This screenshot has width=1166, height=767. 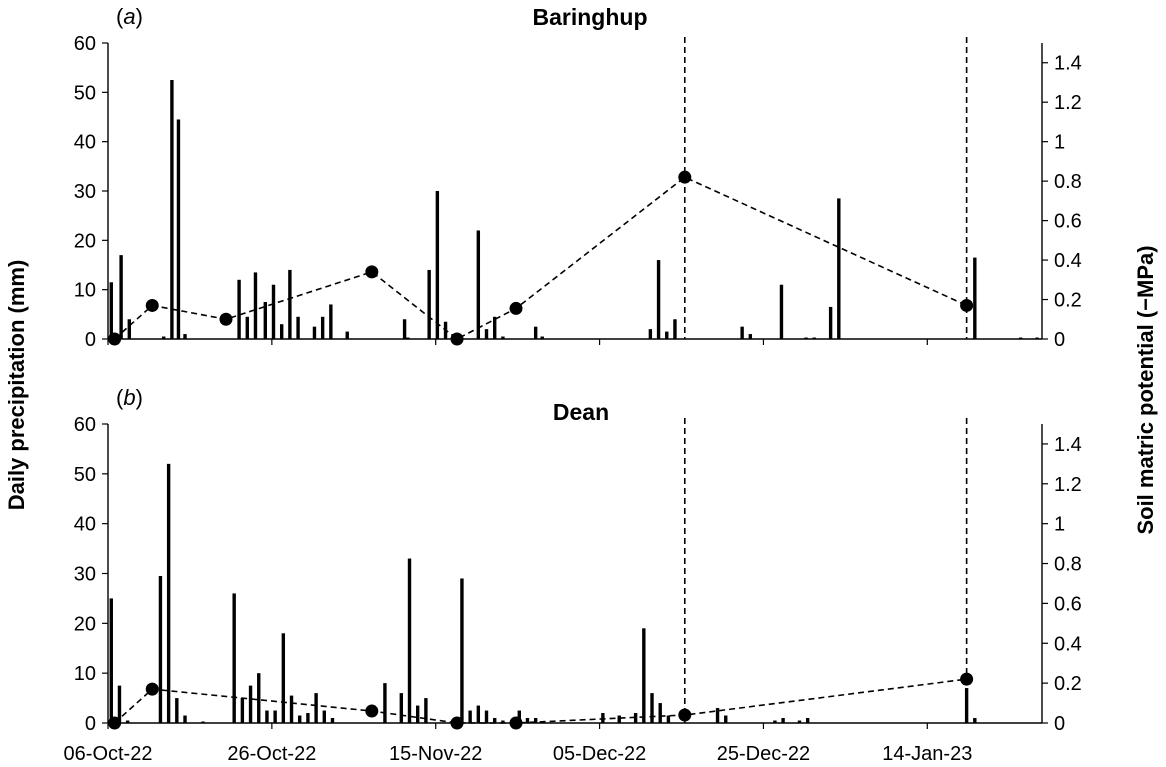 What do you see at coordinates (1068, 565) in the screenshot?
I see `y-right-tick-label: 0.8` at bounding box center [1068, 565].